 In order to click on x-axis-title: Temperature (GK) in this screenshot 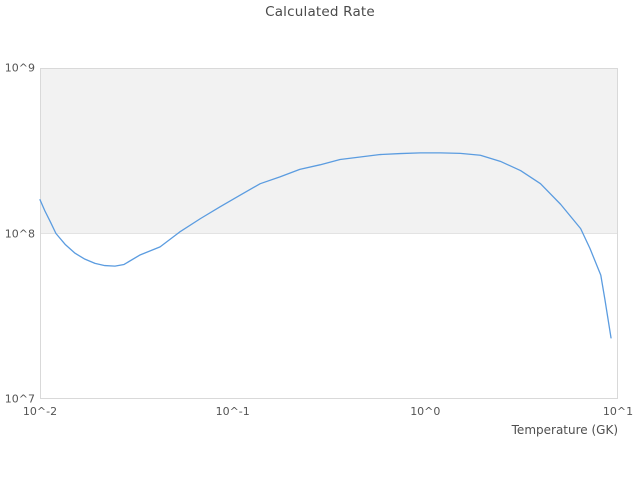, I will do `click(564, 430)`.